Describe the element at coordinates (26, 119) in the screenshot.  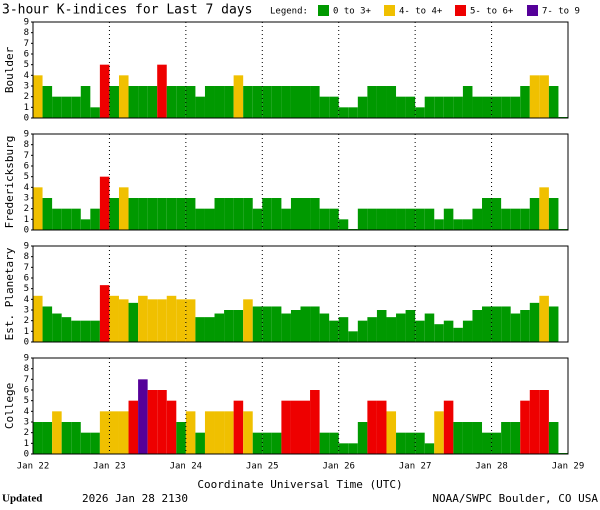
I see `y-tick-label: 0` at that location.